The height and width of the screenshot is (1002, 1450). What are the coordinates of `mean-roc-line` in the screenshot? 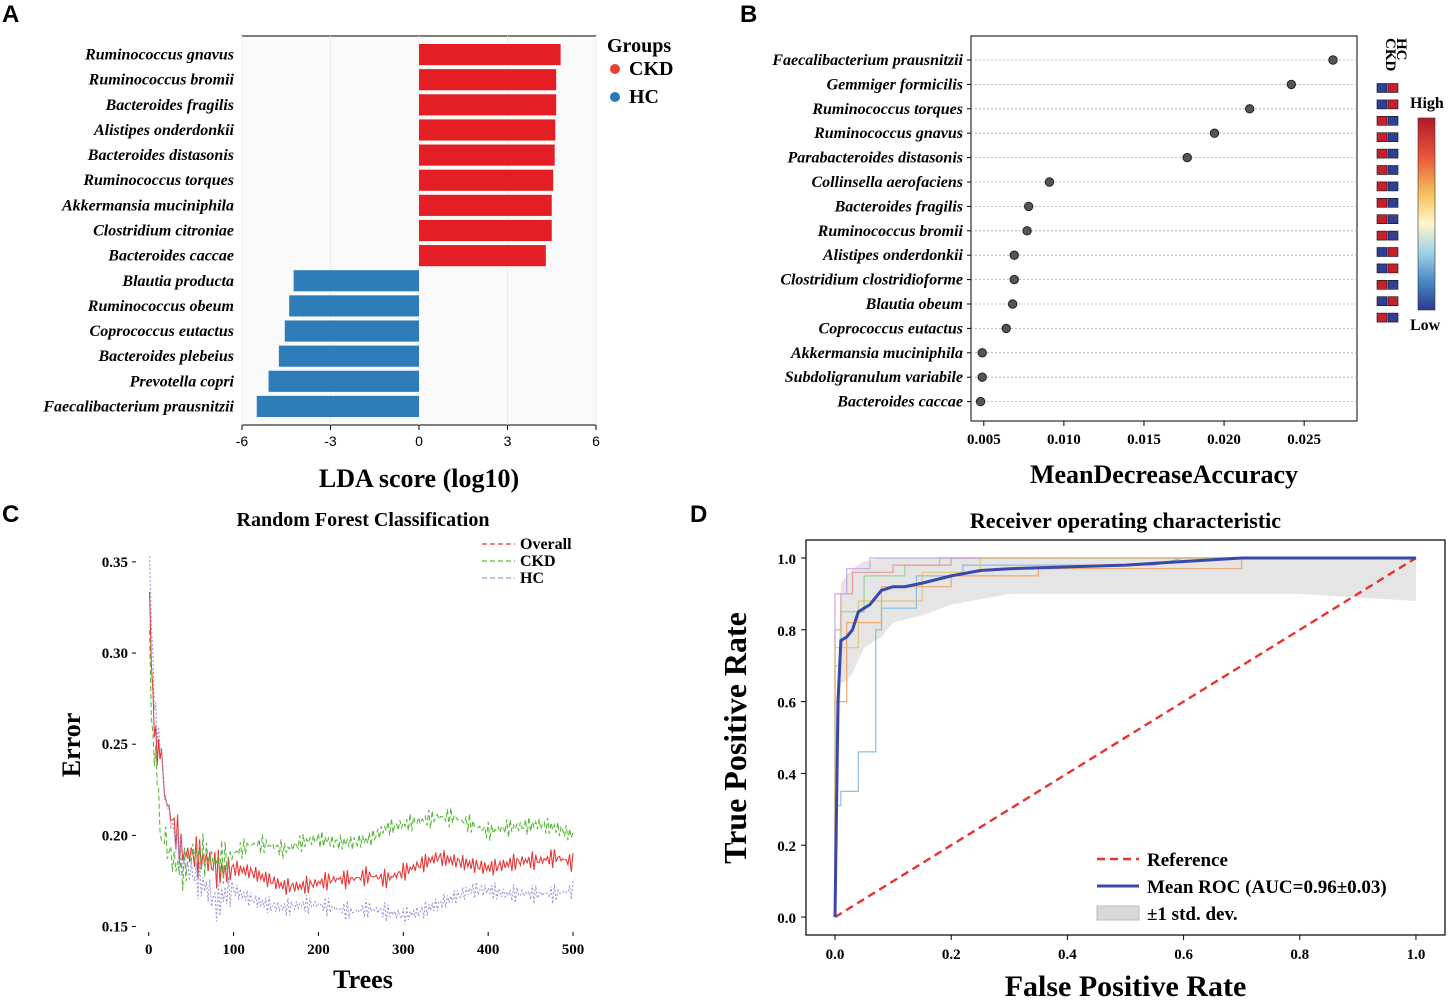 It's located at (1124, 737).